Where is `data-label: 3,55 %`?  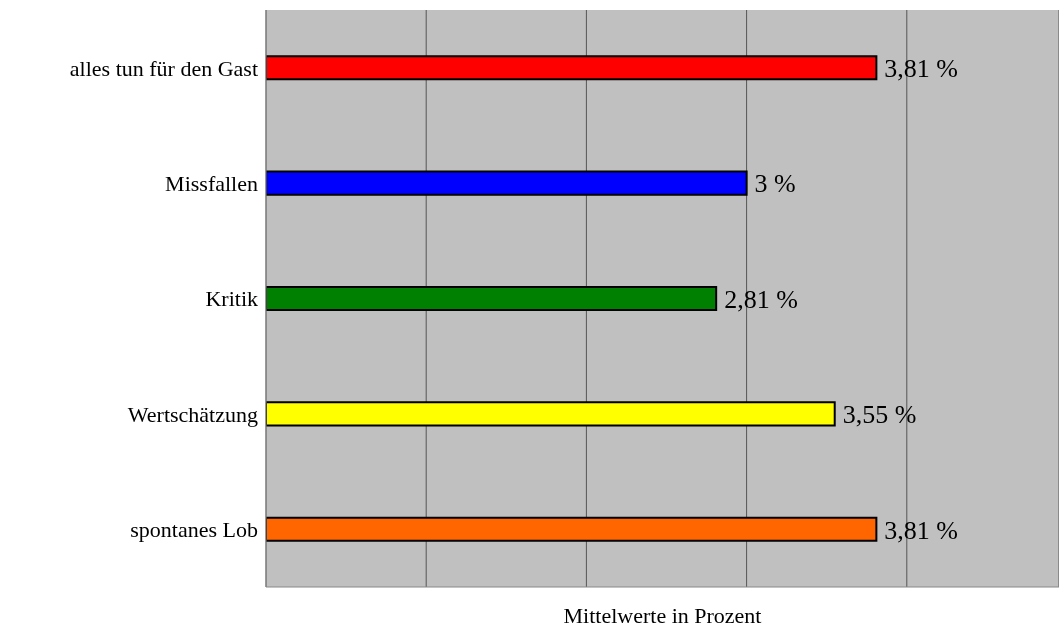
data-label: 3,55 % is located at coordinates (879, 415).